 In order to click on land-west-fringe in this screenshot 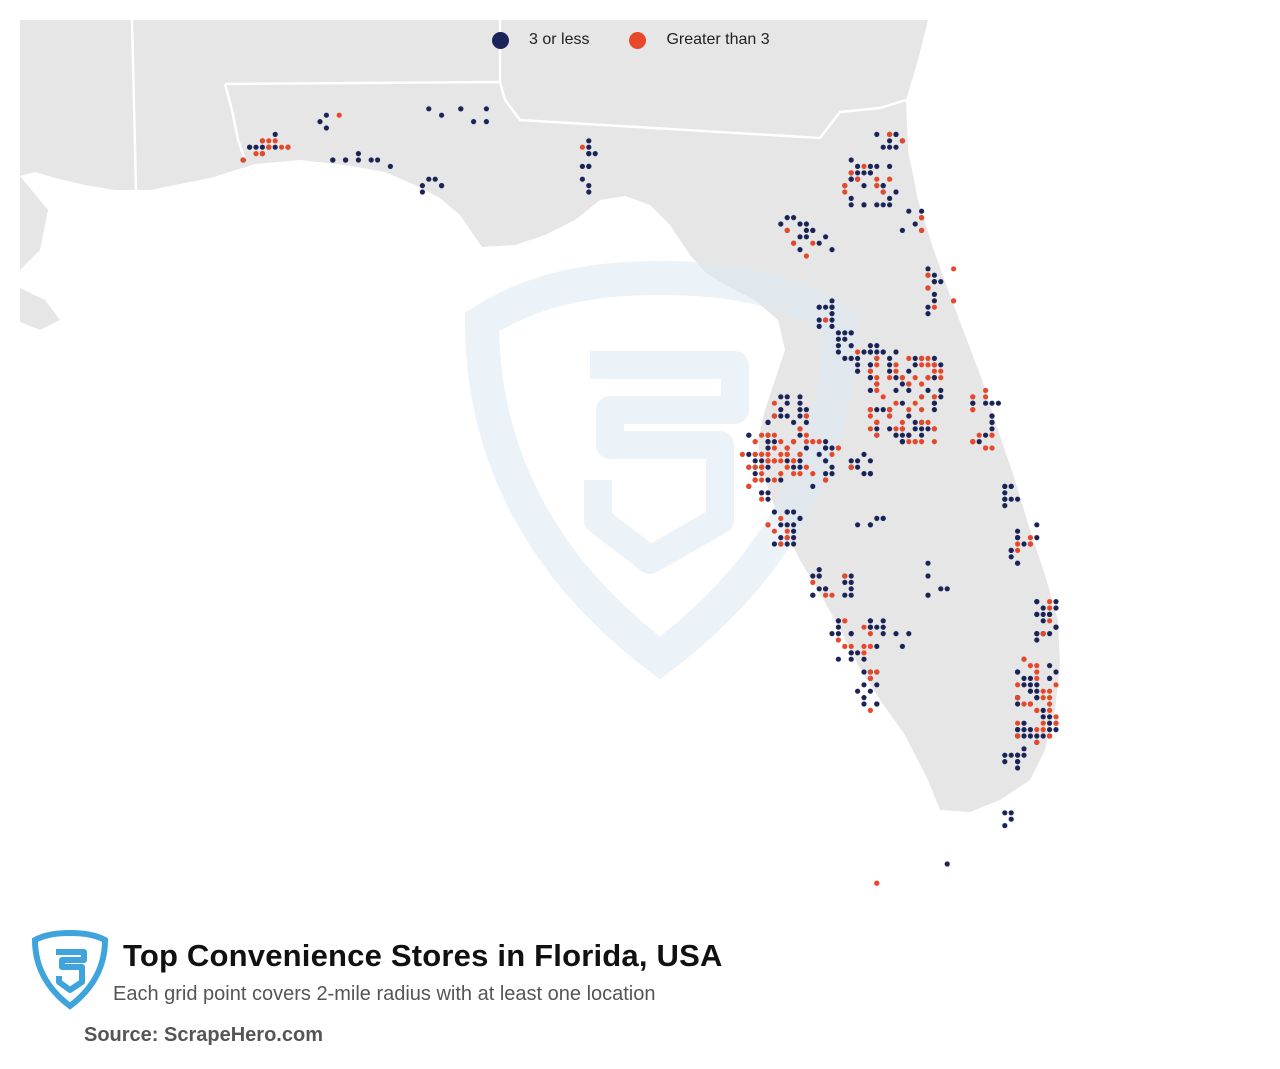, I will do `click(34, 223)`.